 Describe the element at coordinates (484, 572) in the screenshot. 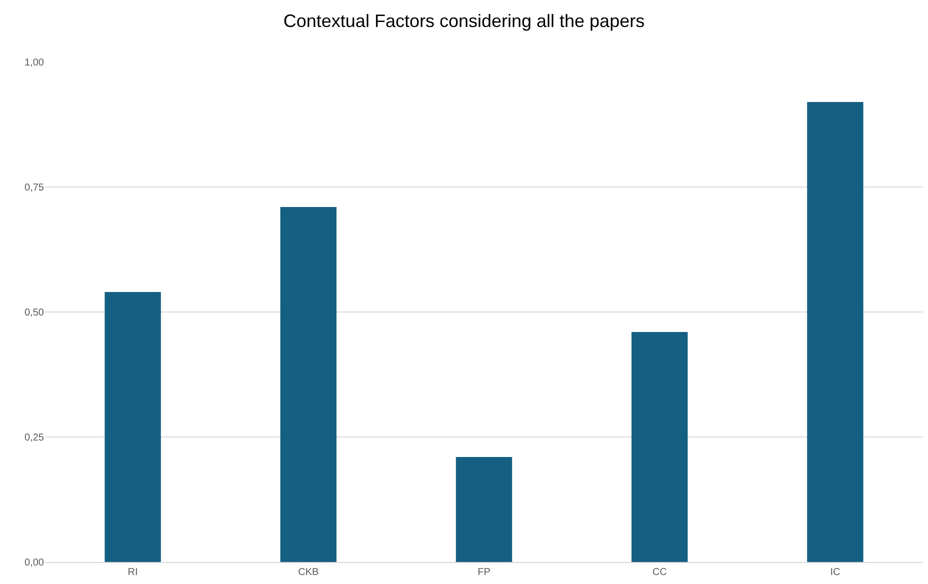

I see `x-tick-label: FP` at that location.